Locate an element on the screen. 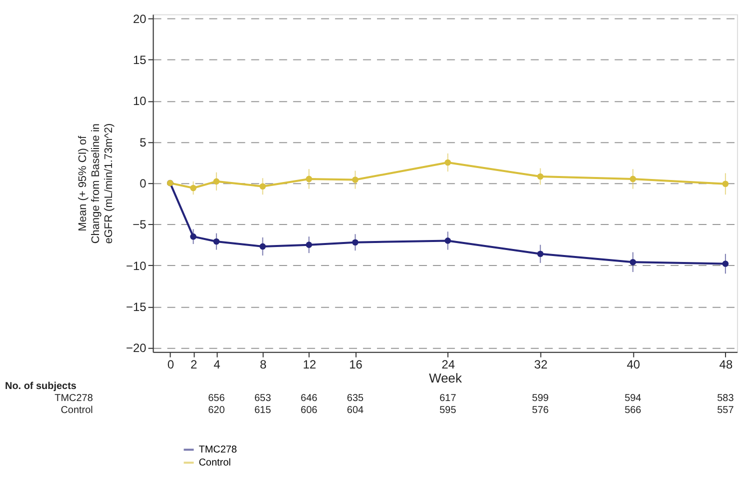 This screenshot has width=745, height=492. legend-label: Control is located at coordinates (214, 463).